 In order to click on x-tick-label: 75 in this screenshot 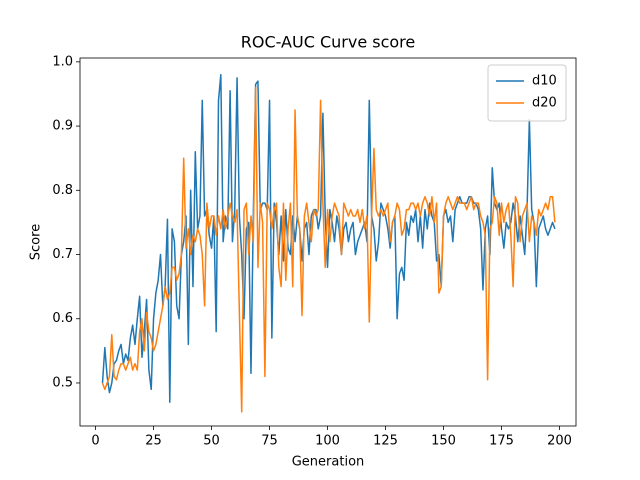, I will do `click(269, 441)`.